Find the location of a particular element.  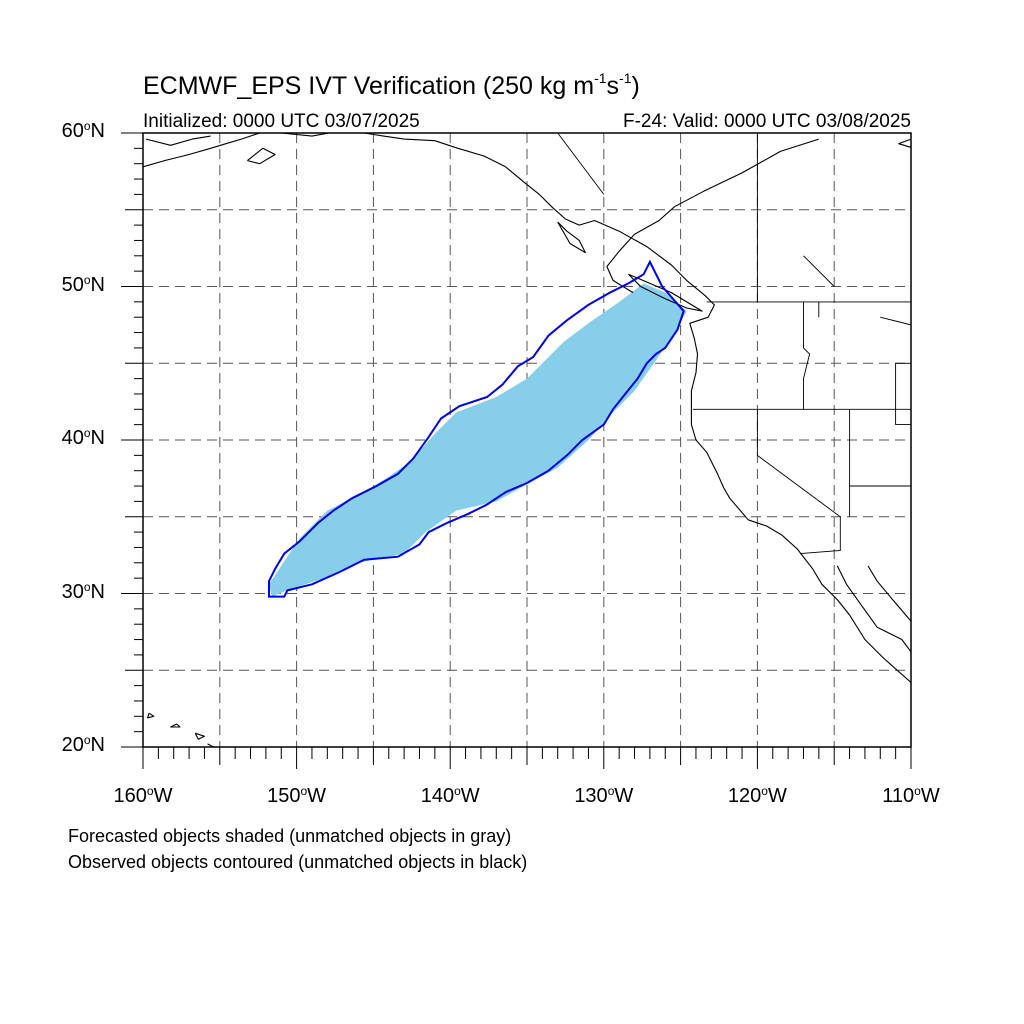

forecast-object-layer is located at coordinates (478, 440).